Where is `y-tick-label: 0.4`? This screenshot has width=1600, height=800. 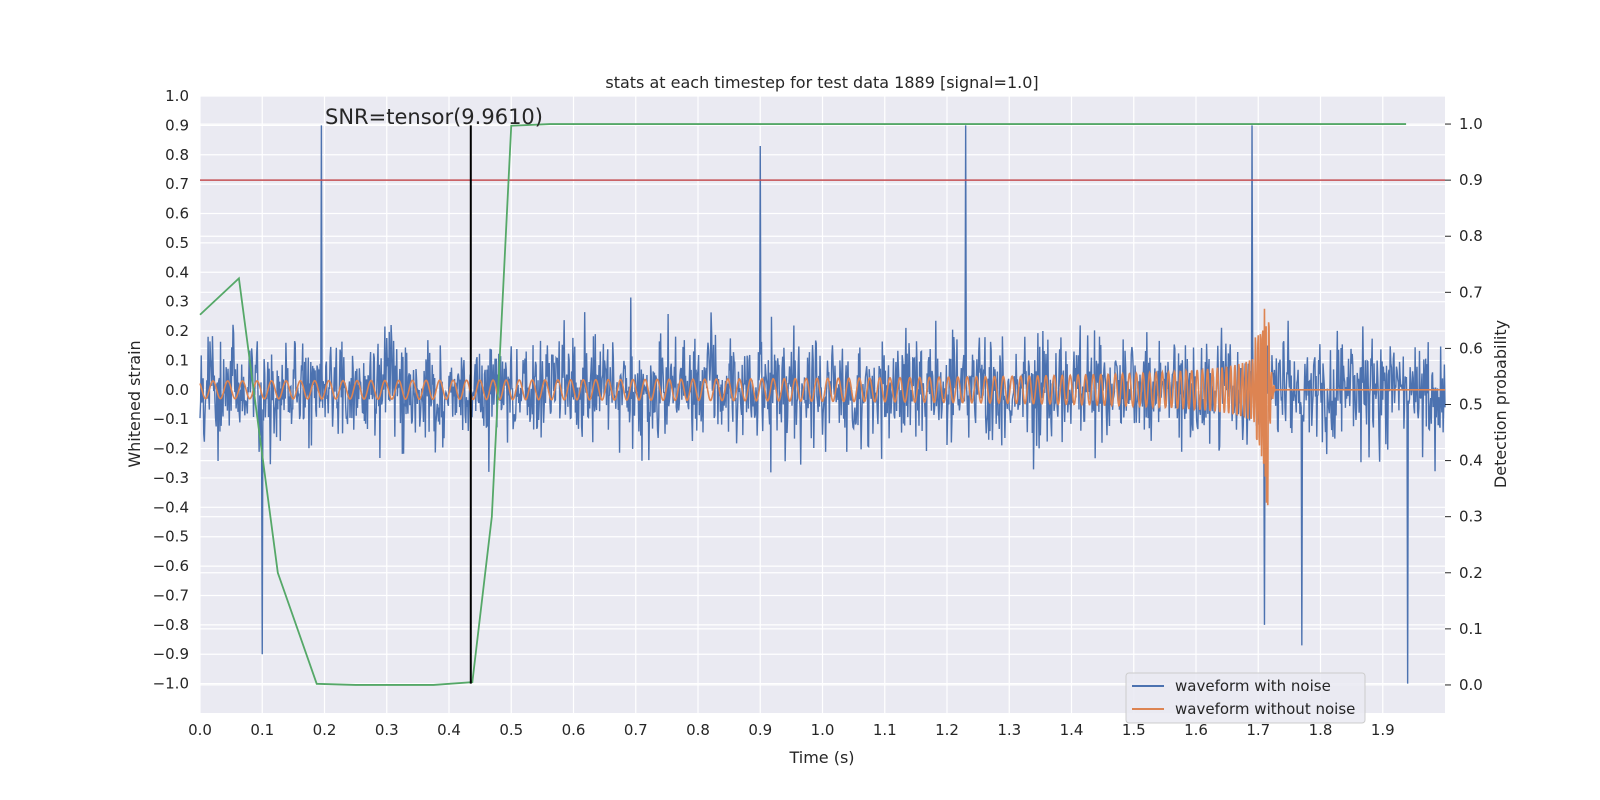
y-tick-label: 0.4 is located at coordinates (177, 272).